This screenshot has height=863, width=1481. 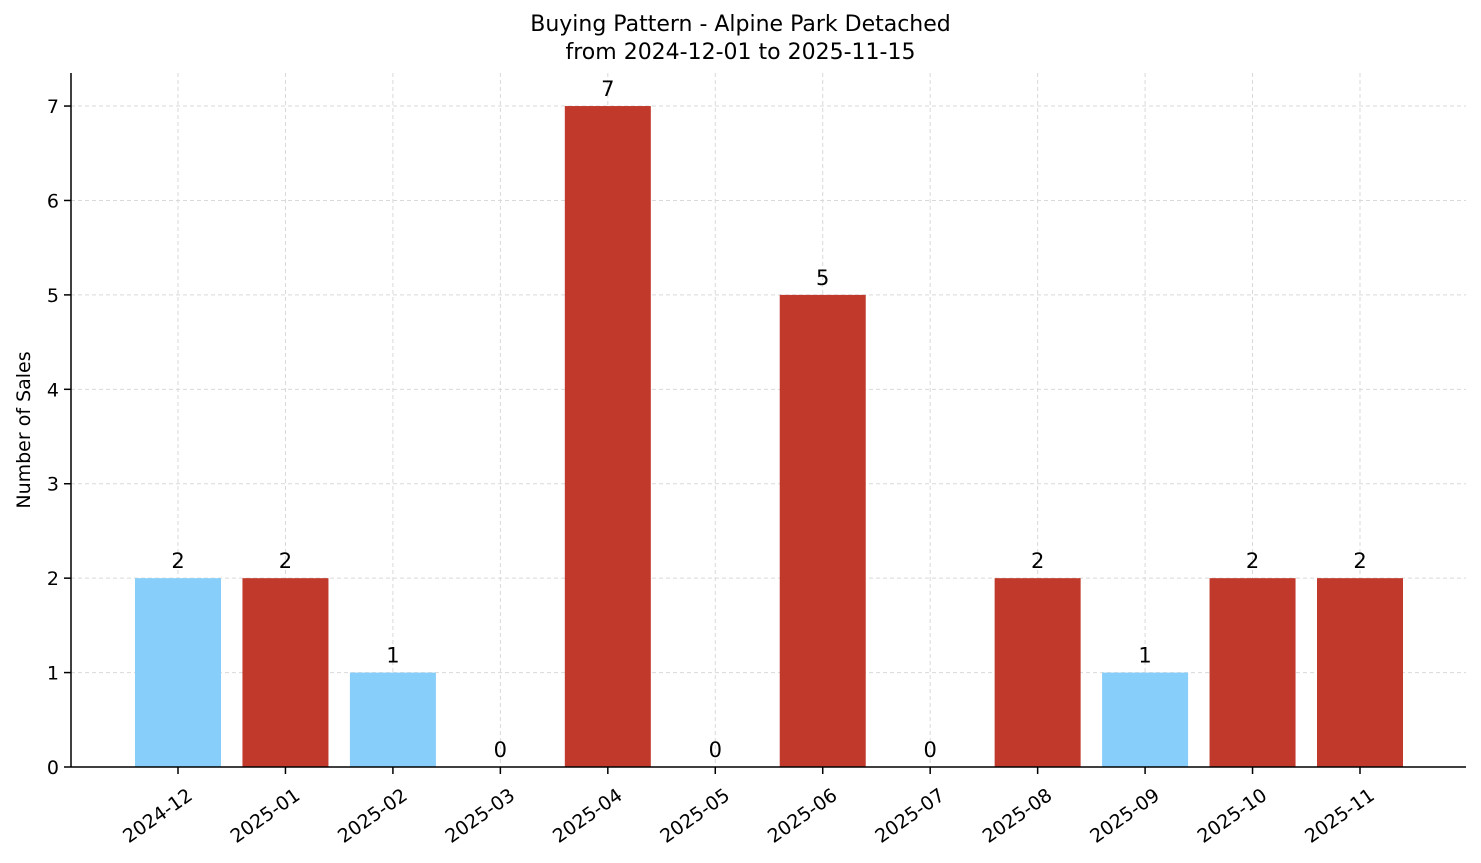 I want to click on chart-subtitle: from 2024-12-01 to 2025-11-15, so click(x=740, y=52).